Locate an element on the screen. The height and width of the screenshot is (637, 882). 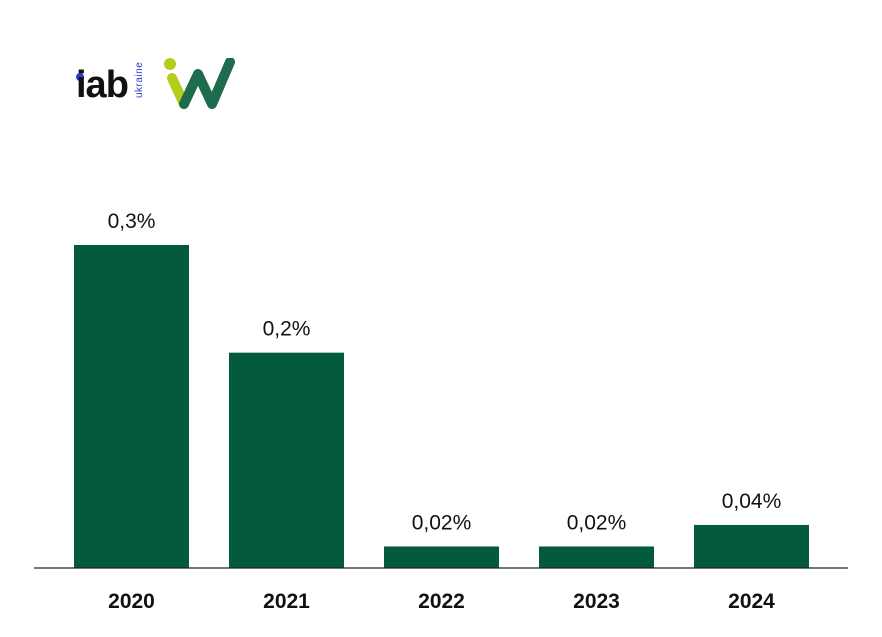
category-label-2024: 2024 is located at coordinates (751, 601).